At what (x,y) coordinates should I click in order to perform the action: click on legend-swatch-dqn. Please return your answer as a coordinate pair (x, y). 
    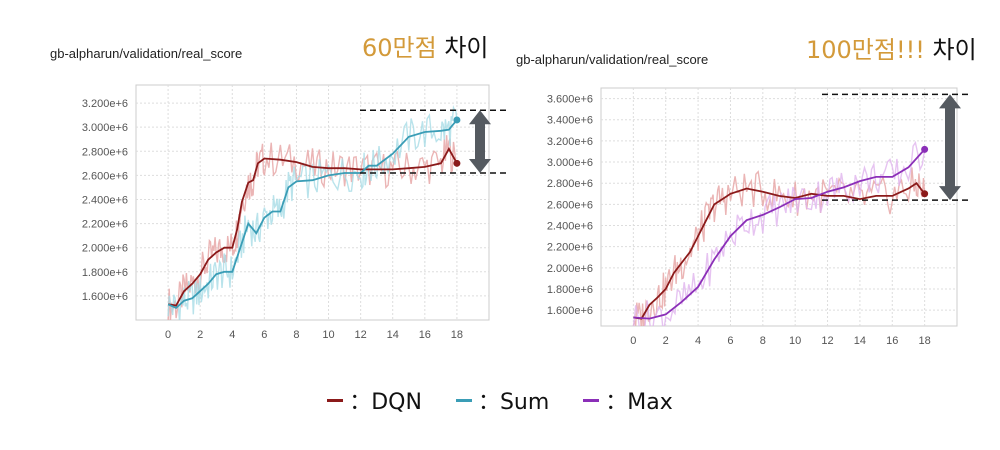
    Looking at the image, I should click on (335, 400).